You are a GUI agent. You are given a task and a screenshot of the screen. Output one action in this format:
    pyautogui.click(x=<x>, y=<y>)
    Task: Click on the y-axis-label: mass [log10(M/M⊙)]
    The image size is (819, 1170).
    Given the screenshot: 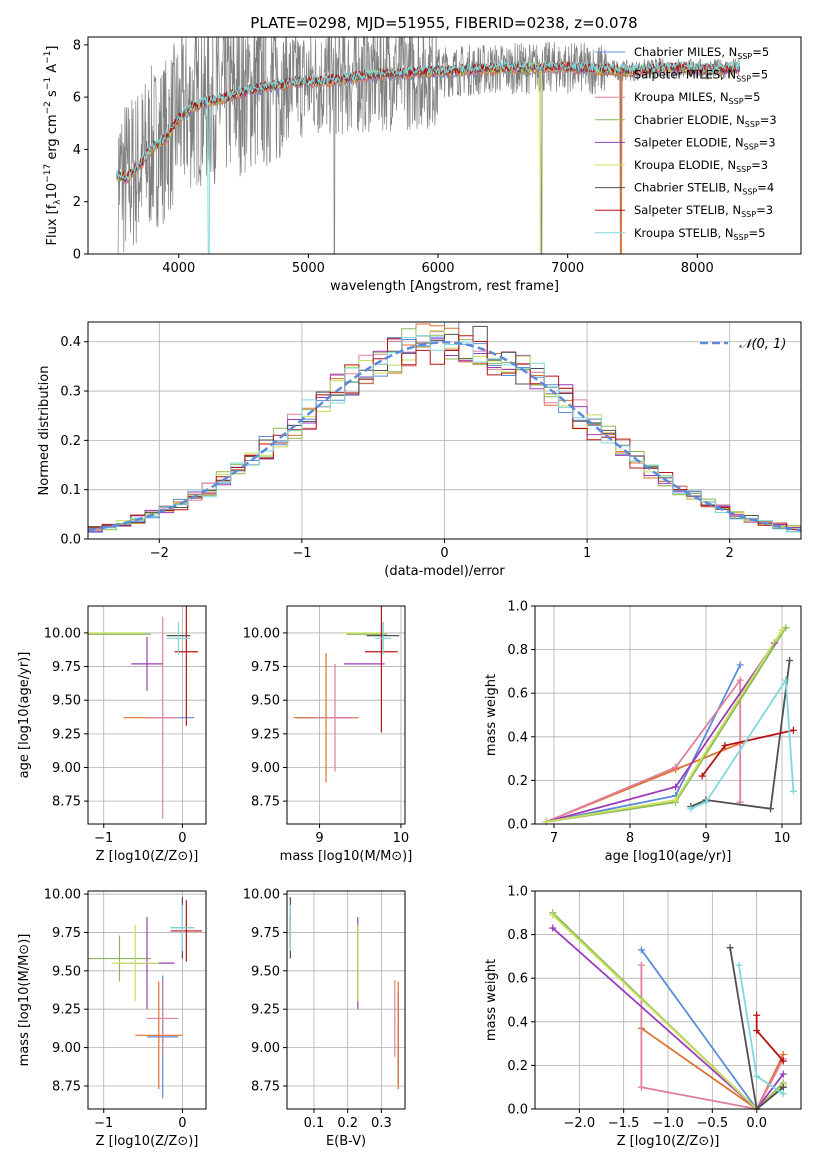 What is the action you would take?
    pyautogui.click(x=24, y=1000)
    